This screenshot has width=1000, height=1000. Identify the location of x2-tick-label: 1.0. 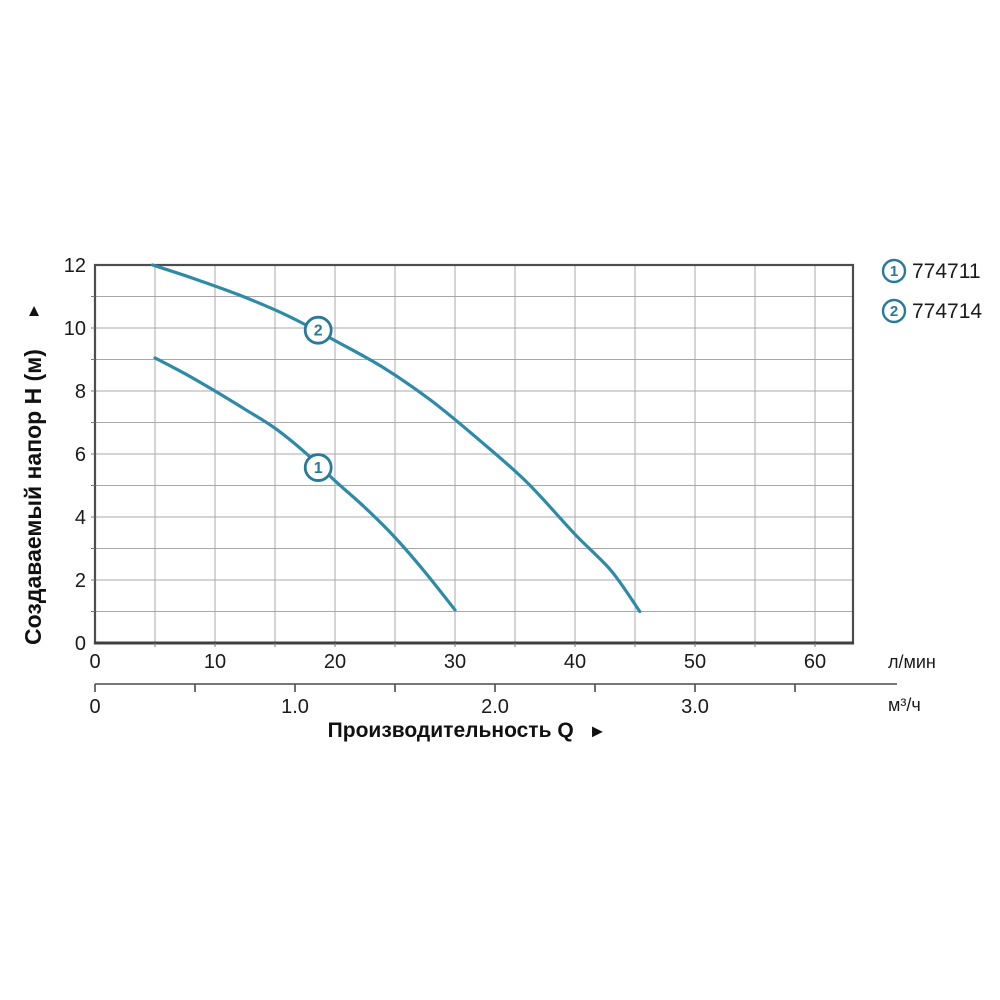
(295, 707).